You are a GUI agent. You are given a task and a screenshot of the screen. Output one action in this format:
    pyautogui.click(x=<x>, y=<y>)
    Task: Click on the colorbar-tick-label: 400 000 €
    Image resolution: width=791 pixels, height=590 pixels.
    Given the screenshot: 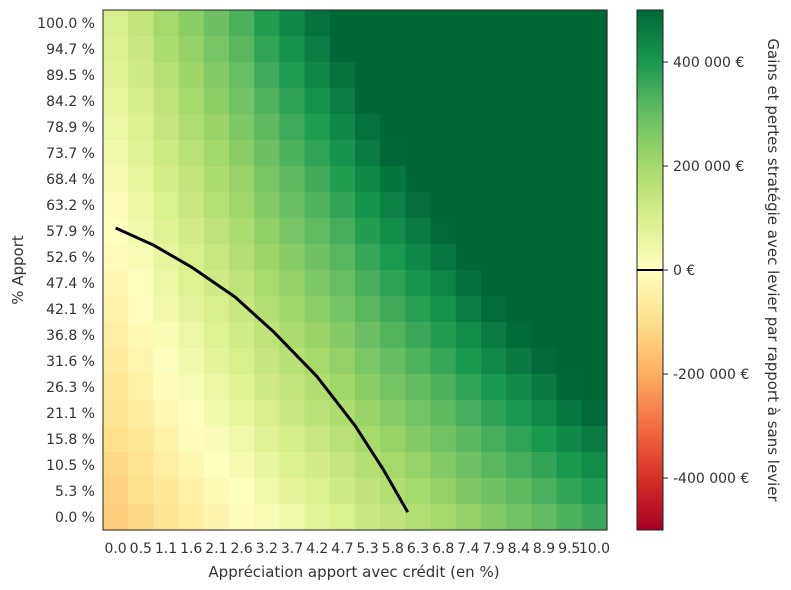 What is the action you would take?
    pyautogui.click(x=708, y=63)
    